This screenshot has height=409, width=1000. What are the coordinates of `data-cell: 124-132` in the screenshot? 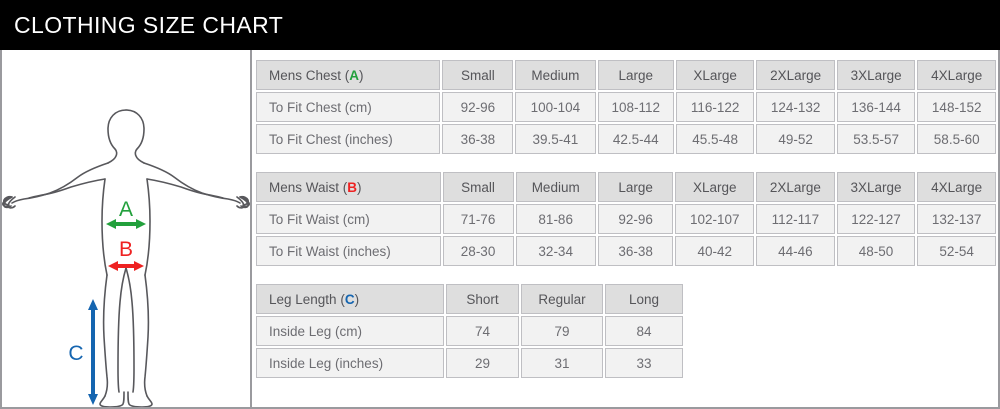 It's located at (795, 107).